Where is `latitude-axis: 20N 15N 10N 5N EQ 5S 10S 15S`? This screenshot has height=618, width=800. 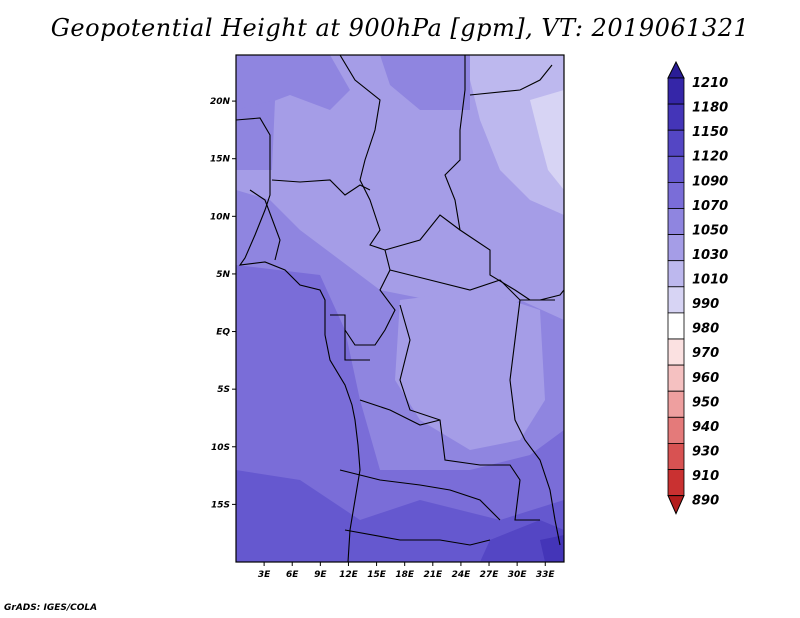
latitude-axis: 20N 15N 10N 5N EQ 5S 10S 15S is located at coordinates (223, 303).